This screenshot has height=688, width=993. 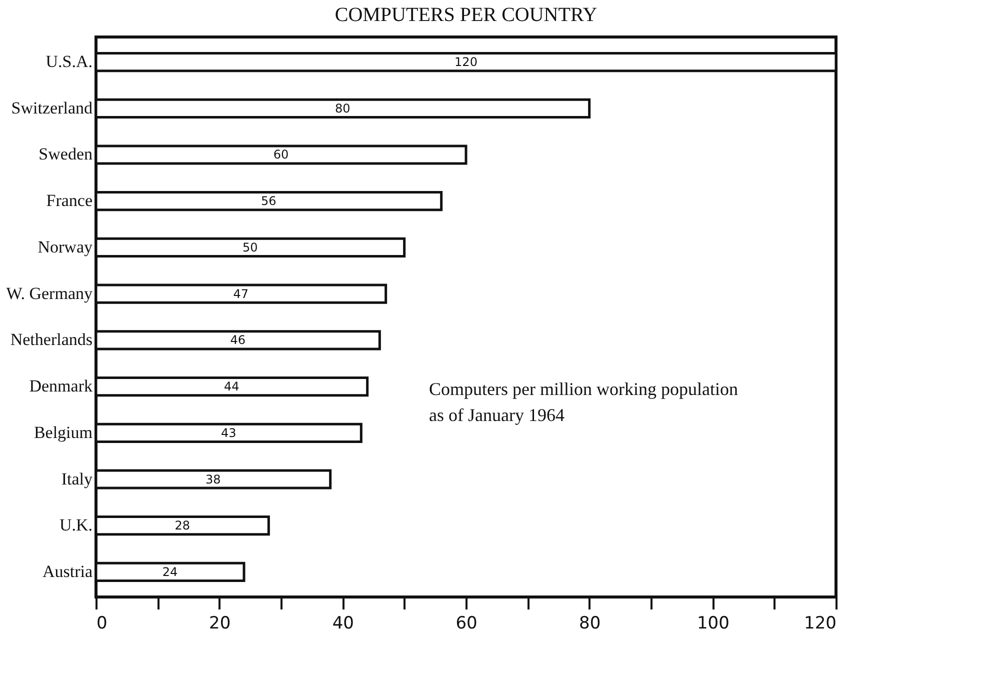 What do you see at coordinates (228, 433) in the screenshot?
I see `data-label: 43` at bounding box center [228, 433].